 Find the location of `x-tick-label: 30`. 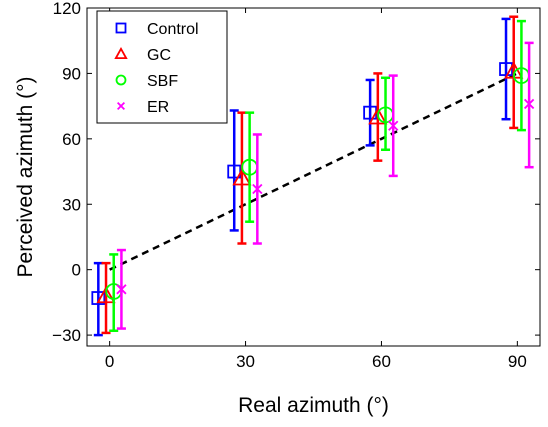

x-tick-label: 30 is located at coordinates (245, 361).